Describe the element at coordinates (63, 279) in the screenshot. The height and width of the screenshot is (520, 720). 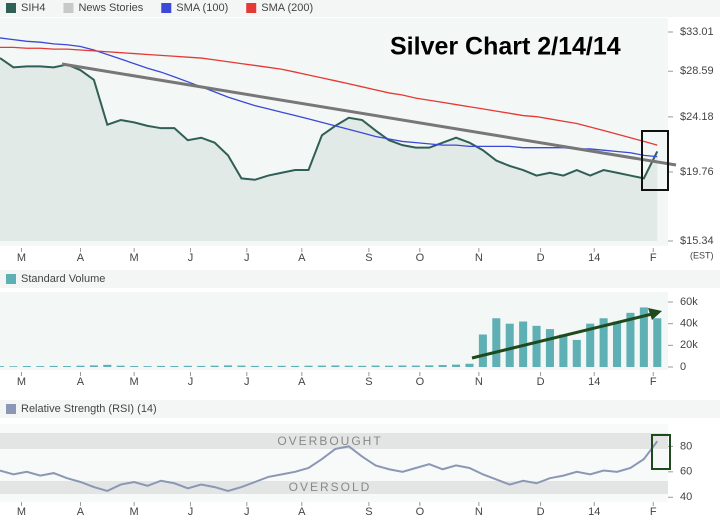
I see `legend-label: Standard Volume` at that location.